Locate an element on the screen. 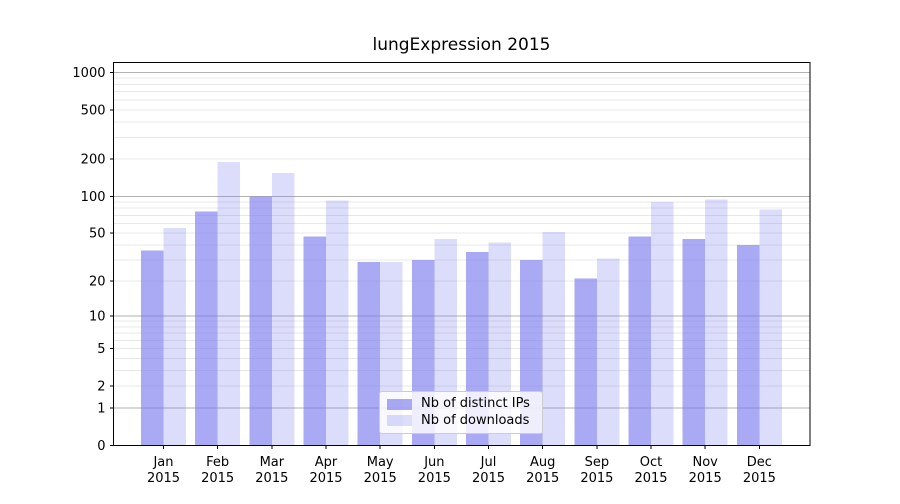 The height and width of the screenshot is (504, 900). x-tick-label-month: Nov is located at coordinates (706, 462).